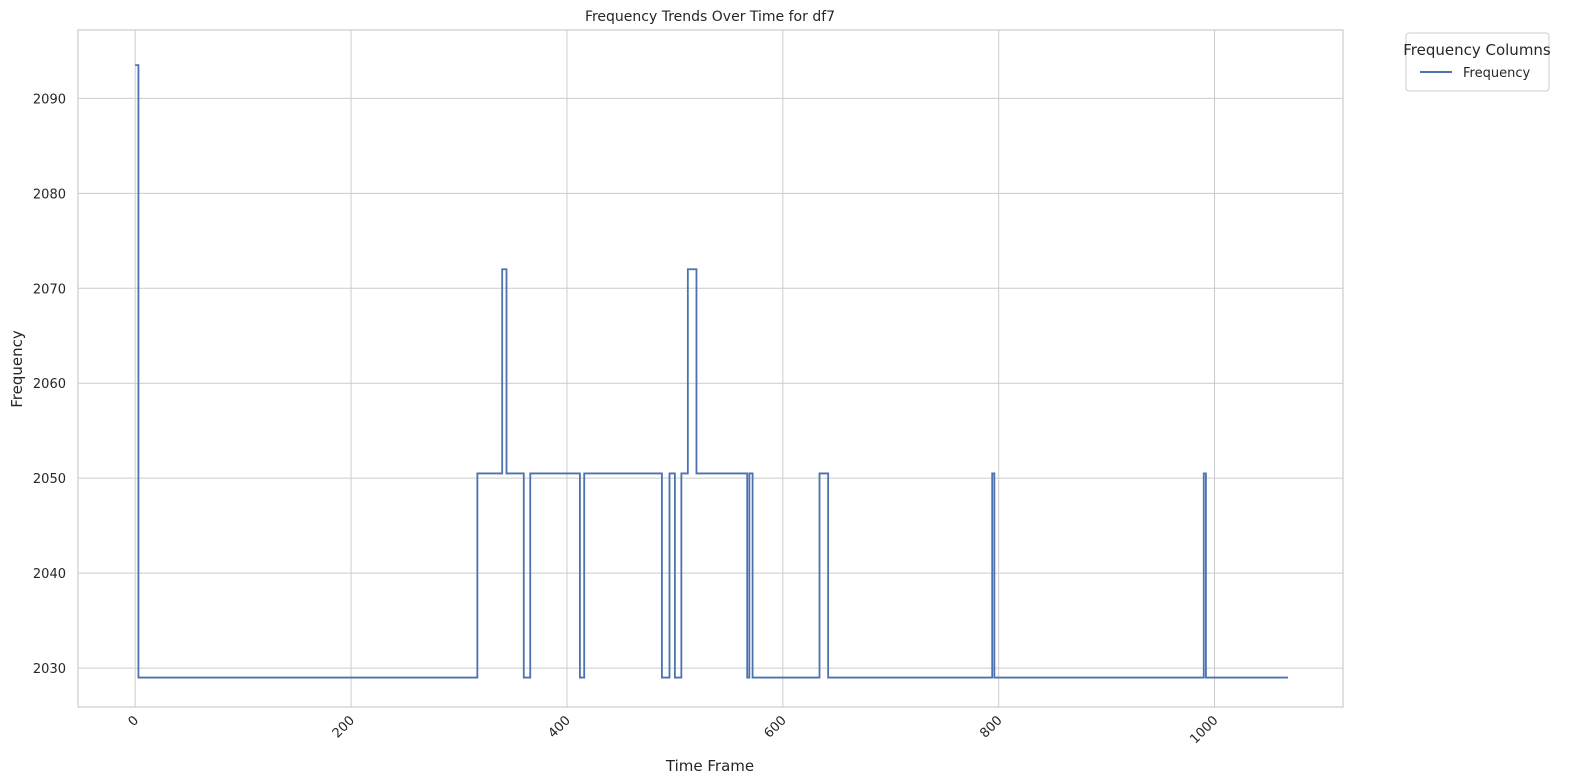  Describe the element at coordinates (1496, 73) in the screenshot. I see `legend-label-frequency: Frequency` at that location.